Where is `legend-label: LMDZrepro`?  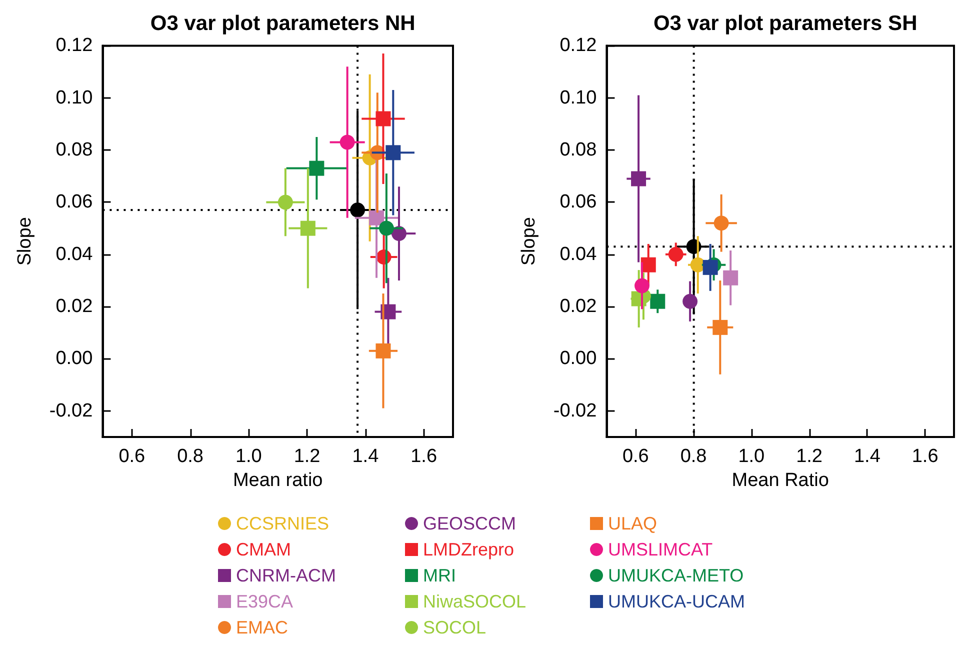 legend-label: LMDZrepro is located at coordinates (468, 550).